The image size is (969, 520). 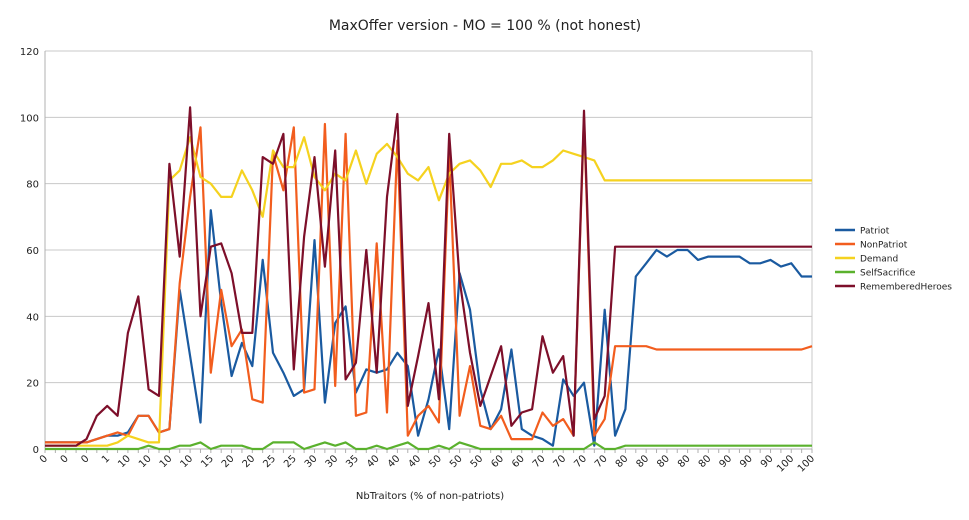 I want to click on y-tick-label: 120, so click(x=29, y=52).